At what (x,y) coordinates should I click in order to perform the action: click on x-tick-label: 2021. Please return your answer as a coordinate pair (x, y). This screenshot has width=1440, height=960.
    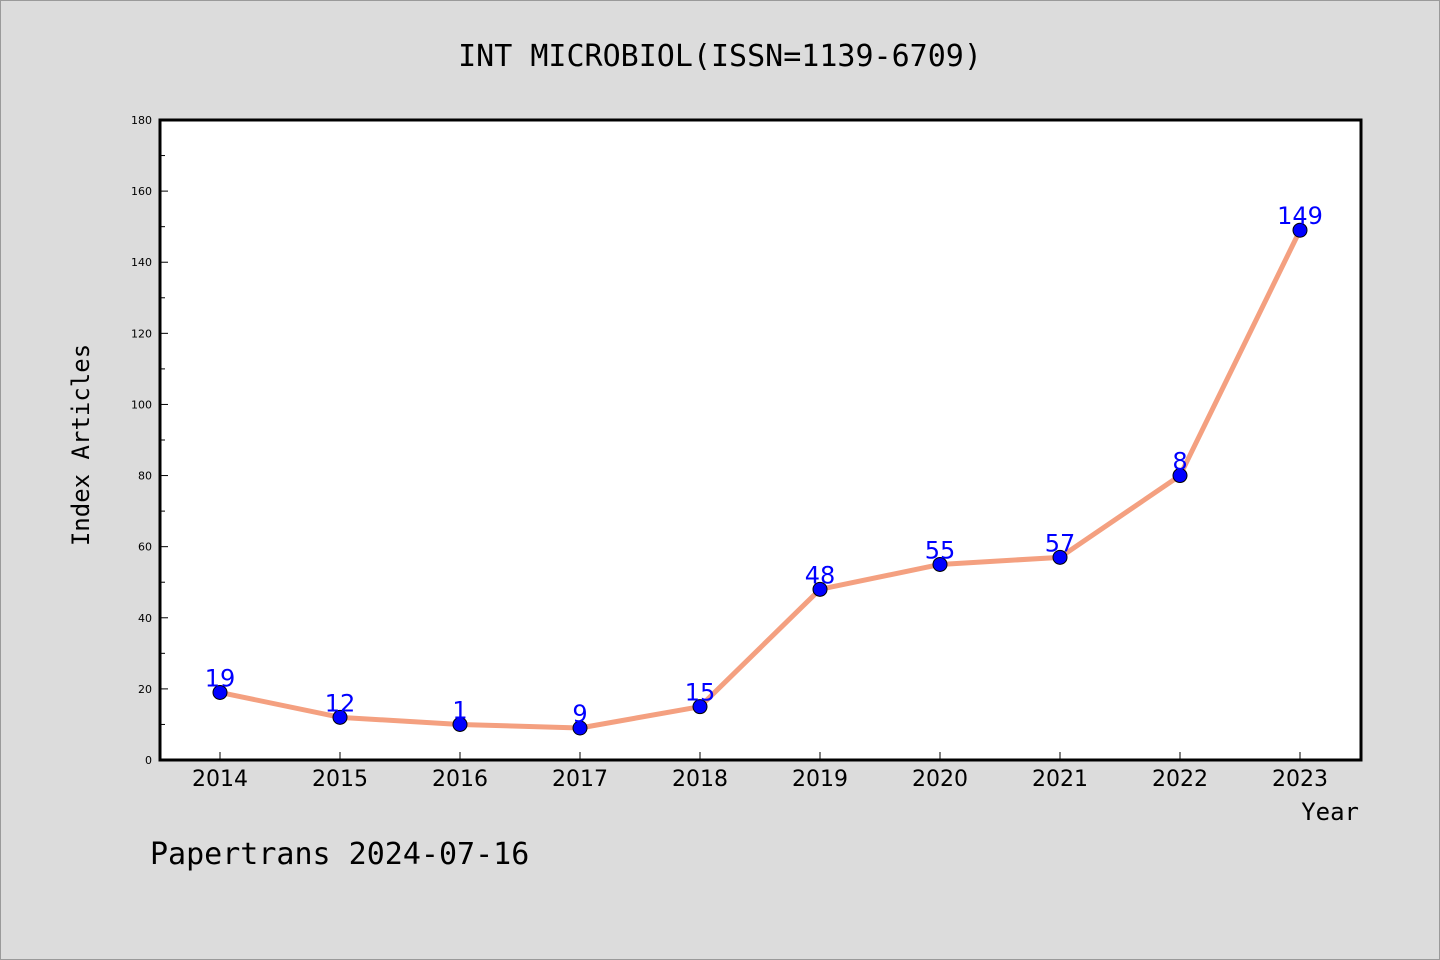
    Looking at the image, I should click on (1060, 779).